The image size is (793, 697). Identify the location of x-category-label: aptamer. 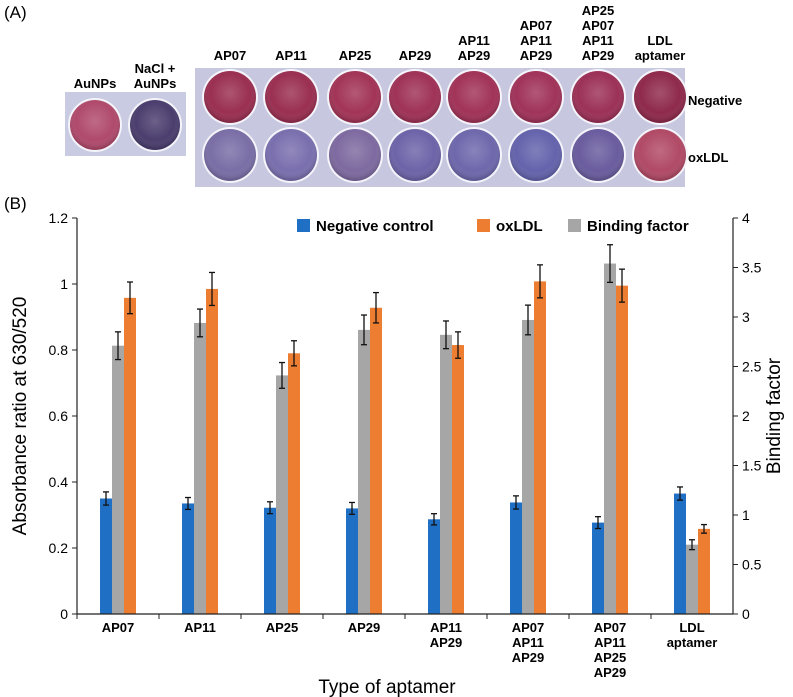
(692, 642).